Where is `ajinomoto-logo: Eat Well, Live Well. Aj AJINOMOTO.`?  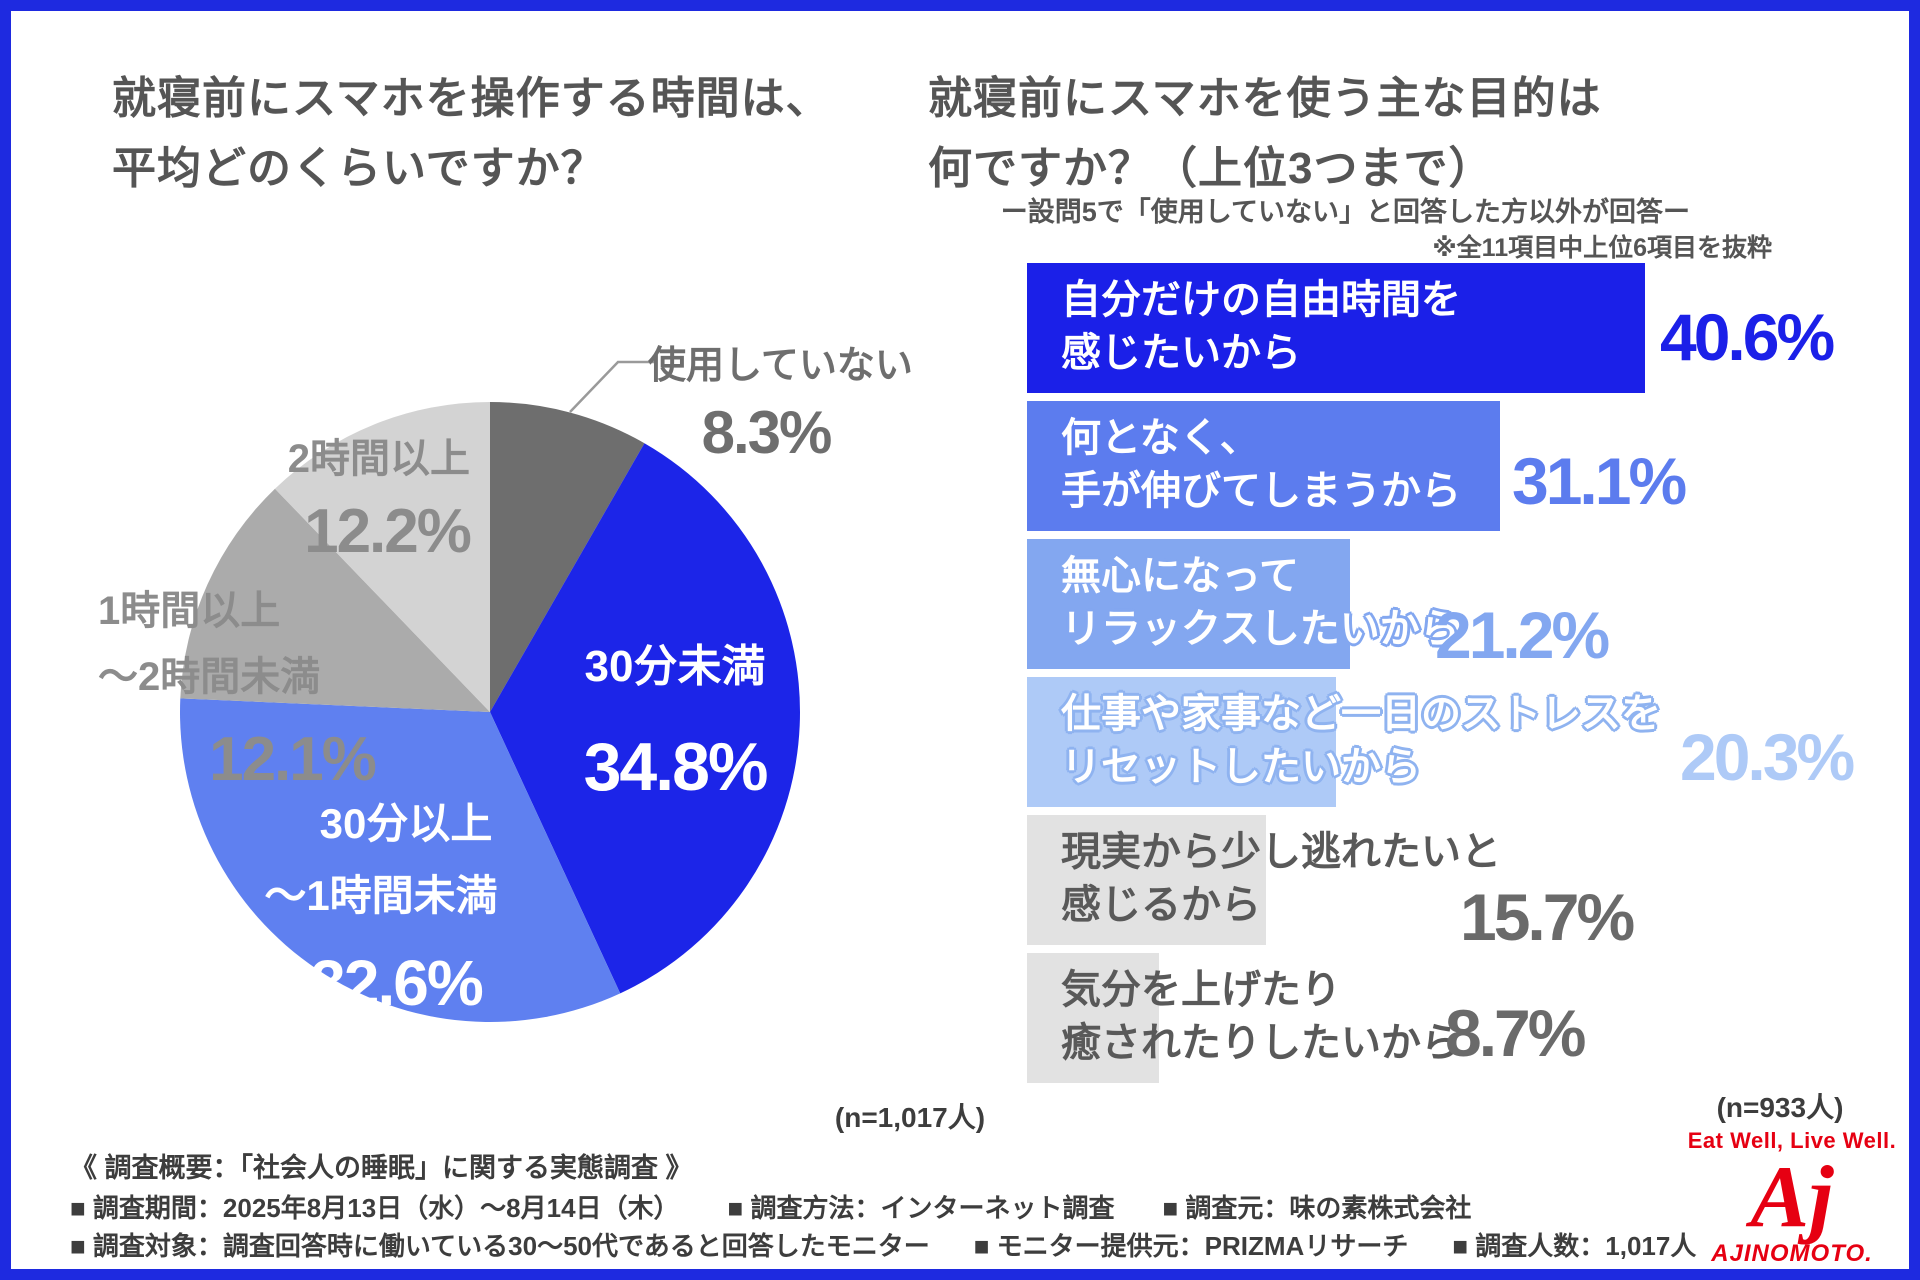 ajinomoto-logo: Eat Well, Live Well. Aj AJINOMOTO. is located at coordinates (1792, 1198).